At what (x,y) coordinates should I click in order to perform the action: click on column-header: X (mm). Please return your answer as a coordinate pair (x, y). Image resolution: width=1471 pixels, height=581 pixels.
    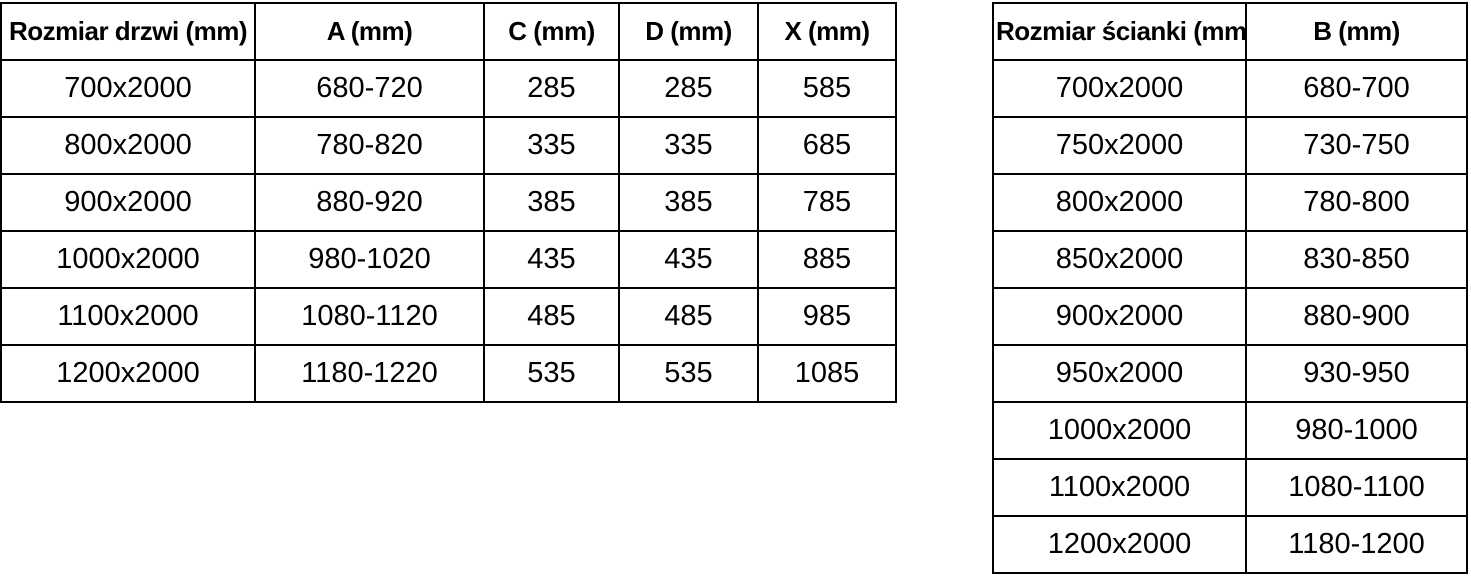
    Looking at the image, I should click on (827, 31).